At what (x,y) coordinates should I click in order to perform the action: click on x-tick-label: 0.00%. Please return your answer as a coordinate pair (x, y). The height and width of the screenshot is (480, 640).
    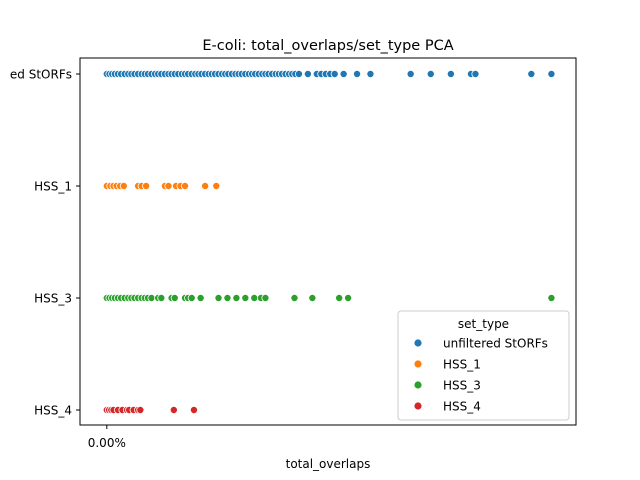
    Looking at the image, I should click on (107, 443).